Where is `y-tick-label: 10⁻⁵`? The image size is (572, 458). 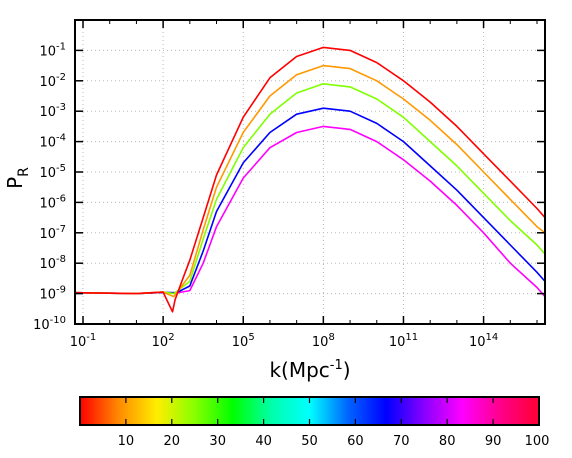 y-tick-label: 10⁻⁵ is located at coordinates (52, 172).